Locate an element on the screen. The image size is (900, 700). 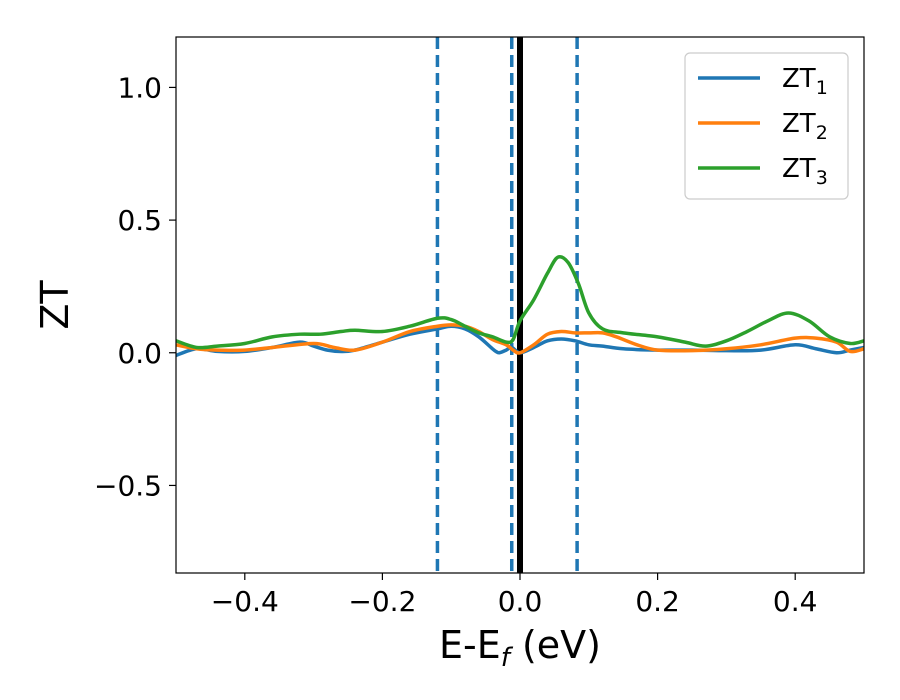
x-tick-label: 0.2 is located at coordinates (657, 601).